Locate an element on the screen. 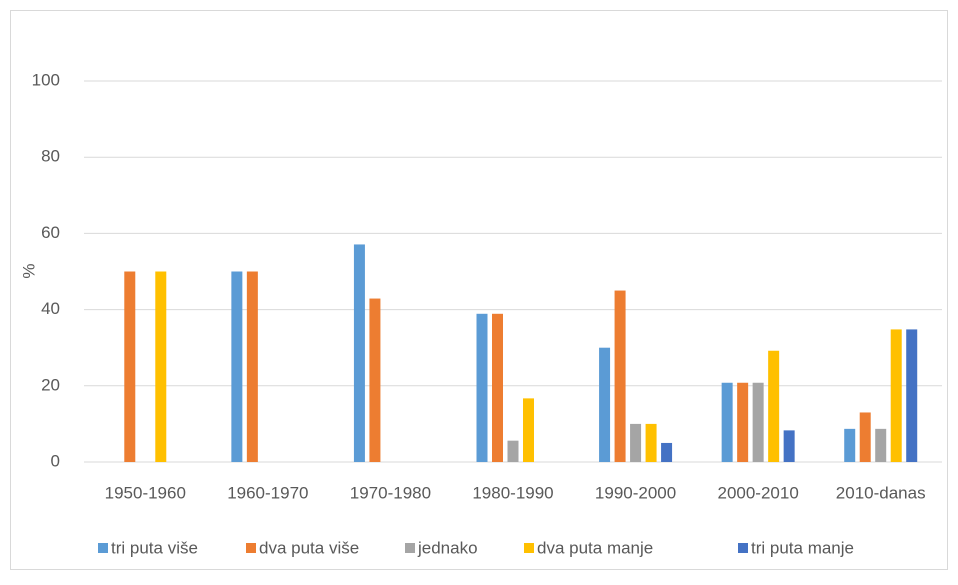 This screenshot has width=958, height=585. x-tick-label: 1960-1970 is located at coordinates (267, 492).